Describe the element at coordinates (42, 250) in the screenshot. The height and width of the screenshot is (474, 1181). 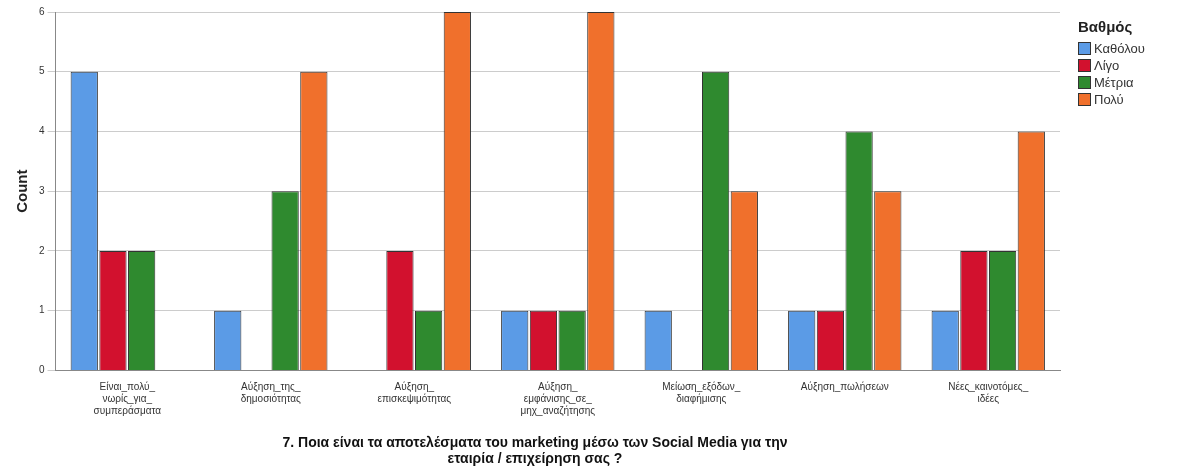
I see `y-tick-label: 2` at that location.